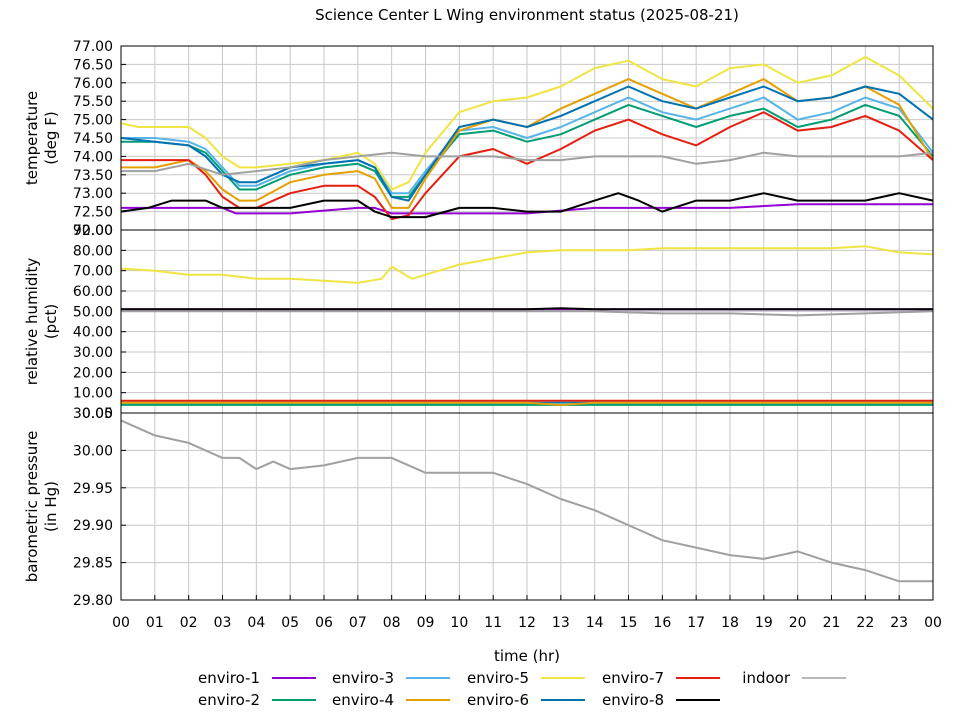  I want to click on x-tick-label: 18, so click(730, 623).